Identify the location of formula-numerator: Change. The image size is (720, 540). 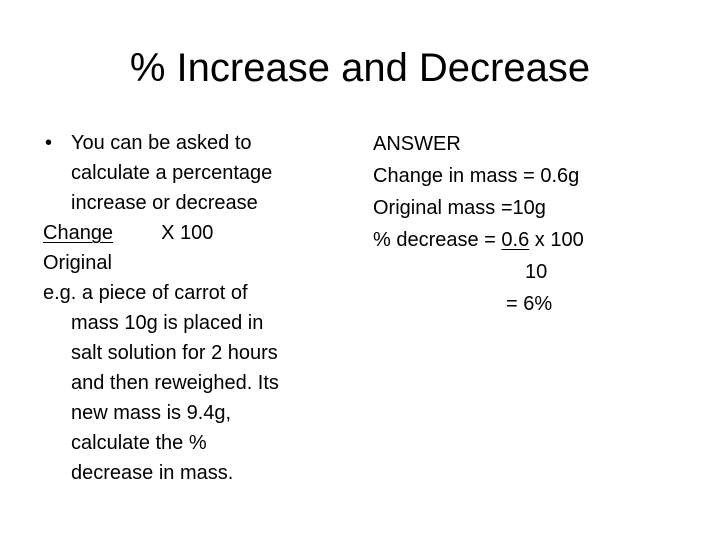
(78, 233).